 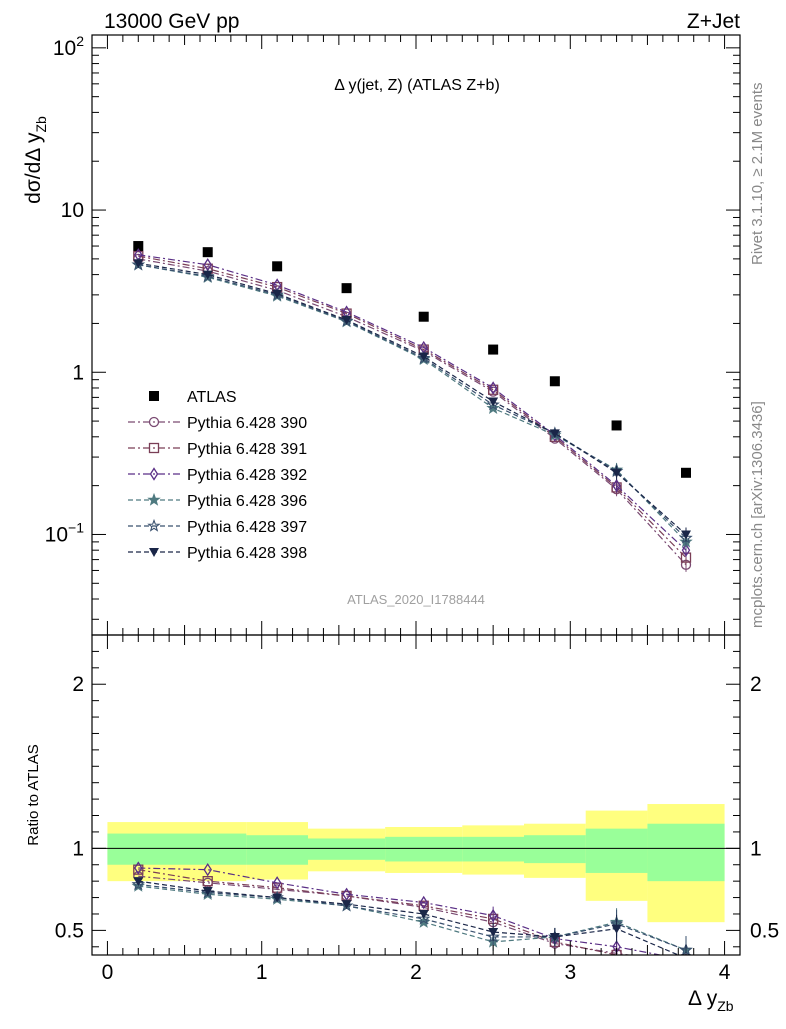 I want to click on legend-entry-p396: Pythia 6.428 396, so click(x=217, y=501).